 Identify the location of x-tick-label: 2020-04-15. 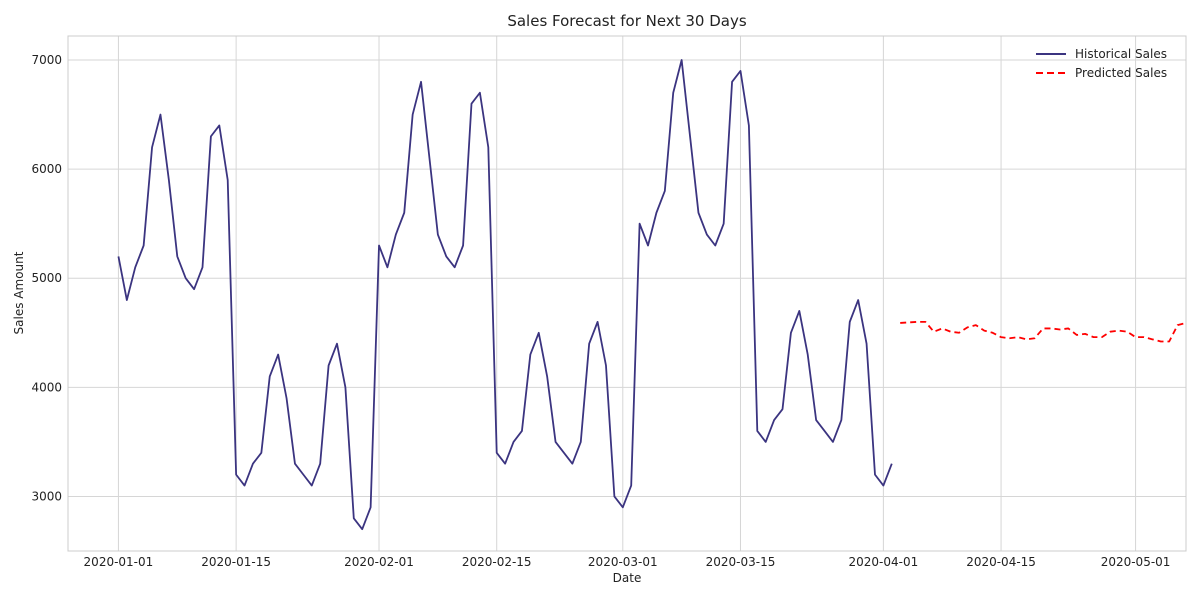
(1001, 562).